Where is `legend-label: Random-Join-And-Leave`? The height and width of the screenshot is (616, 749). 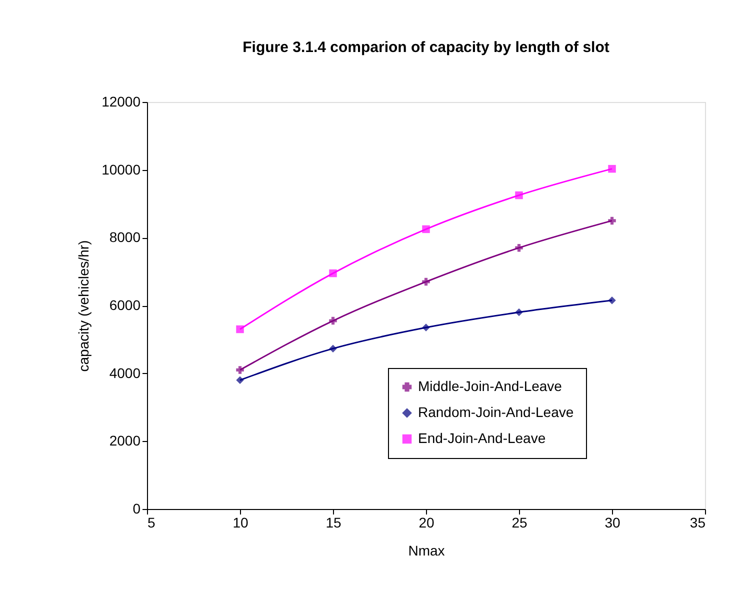 legend-label: Random-Join-And-Leave is located at coordinates (496, 412).